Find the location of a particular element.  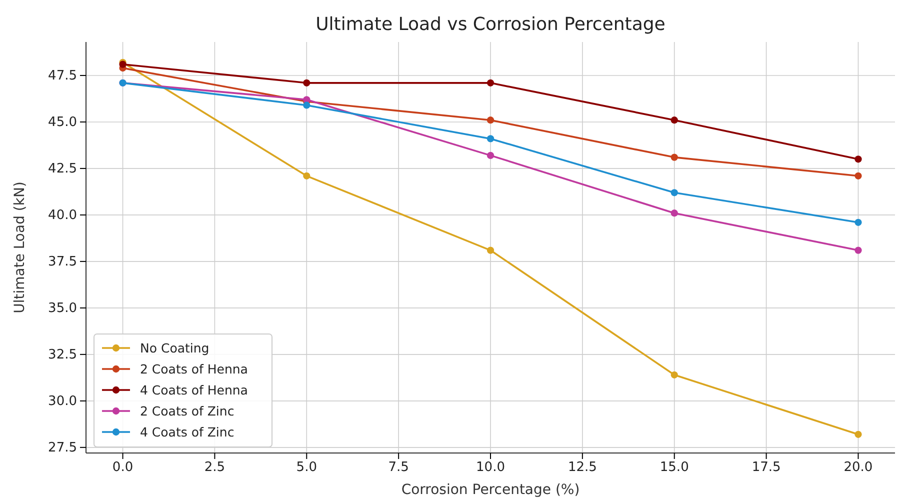

y-tick-label: 47.5 is located at coordinates (62, 76).